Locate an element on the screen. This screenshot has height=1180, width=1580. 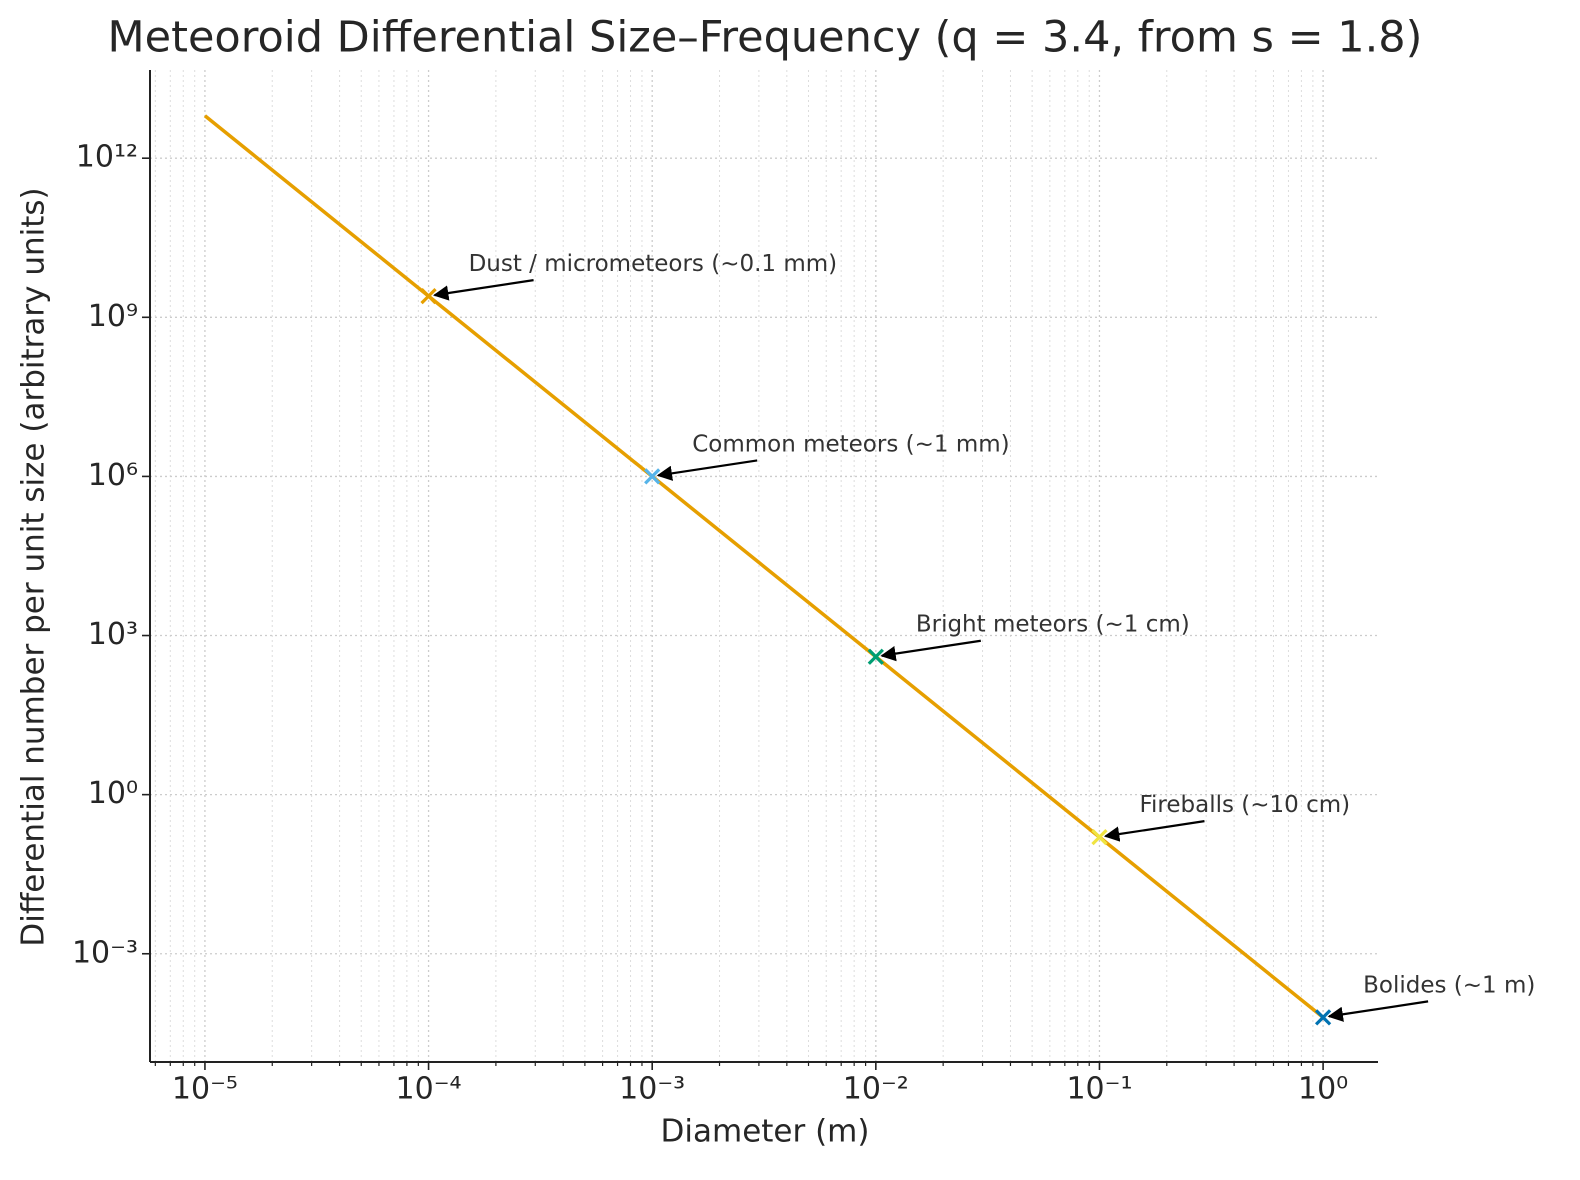
x-tick-label: 10⁻⁵ is located at coordinates (205, 1089).